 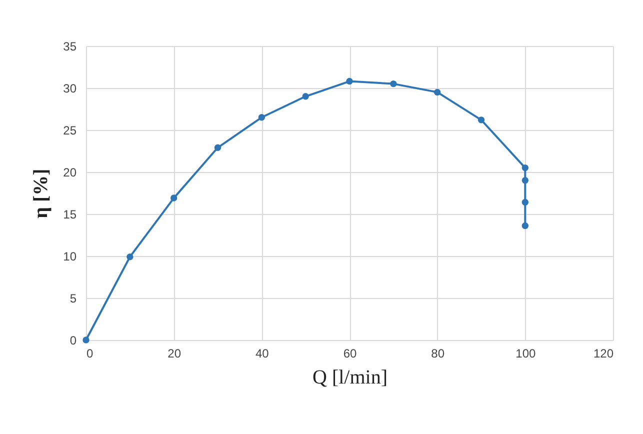 I want to click on y-axis-title: η [%], so click(x=41, y=193).